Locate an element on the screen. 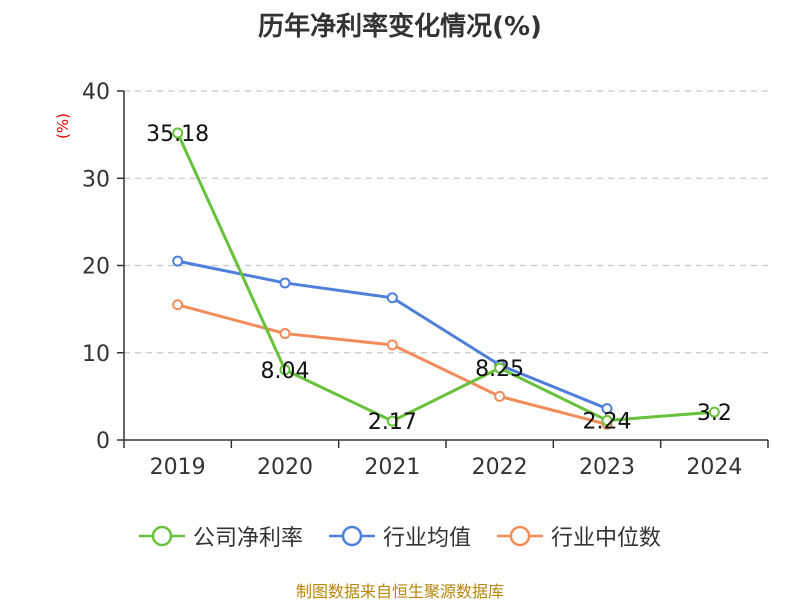 The image size is (800, 602). y-axis-label: (%) is located at coordinates (63, 126).